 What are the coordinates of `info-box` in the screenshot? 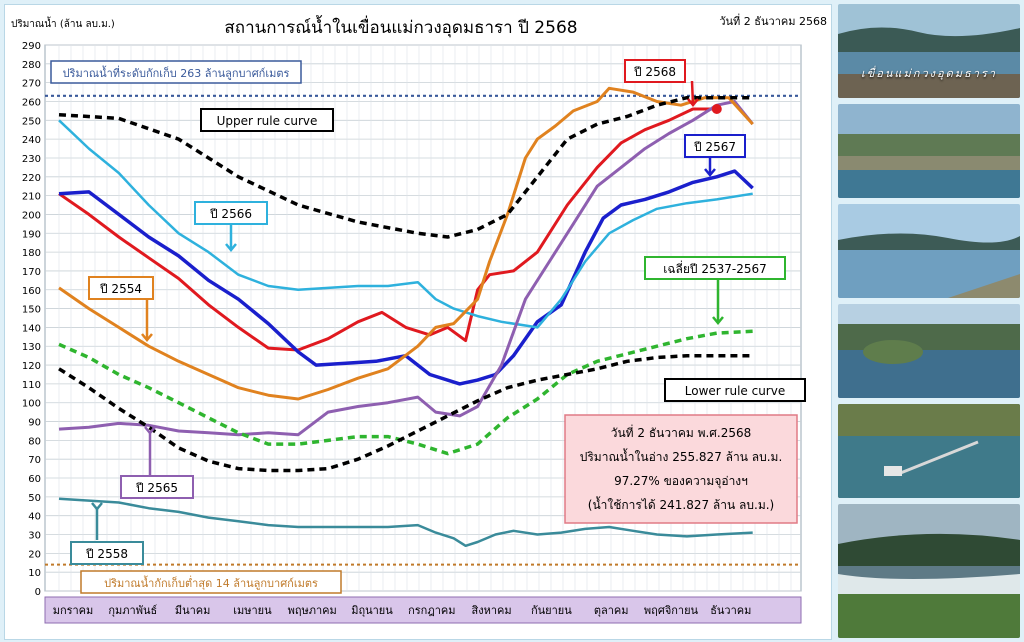 It's located at (681, 469).